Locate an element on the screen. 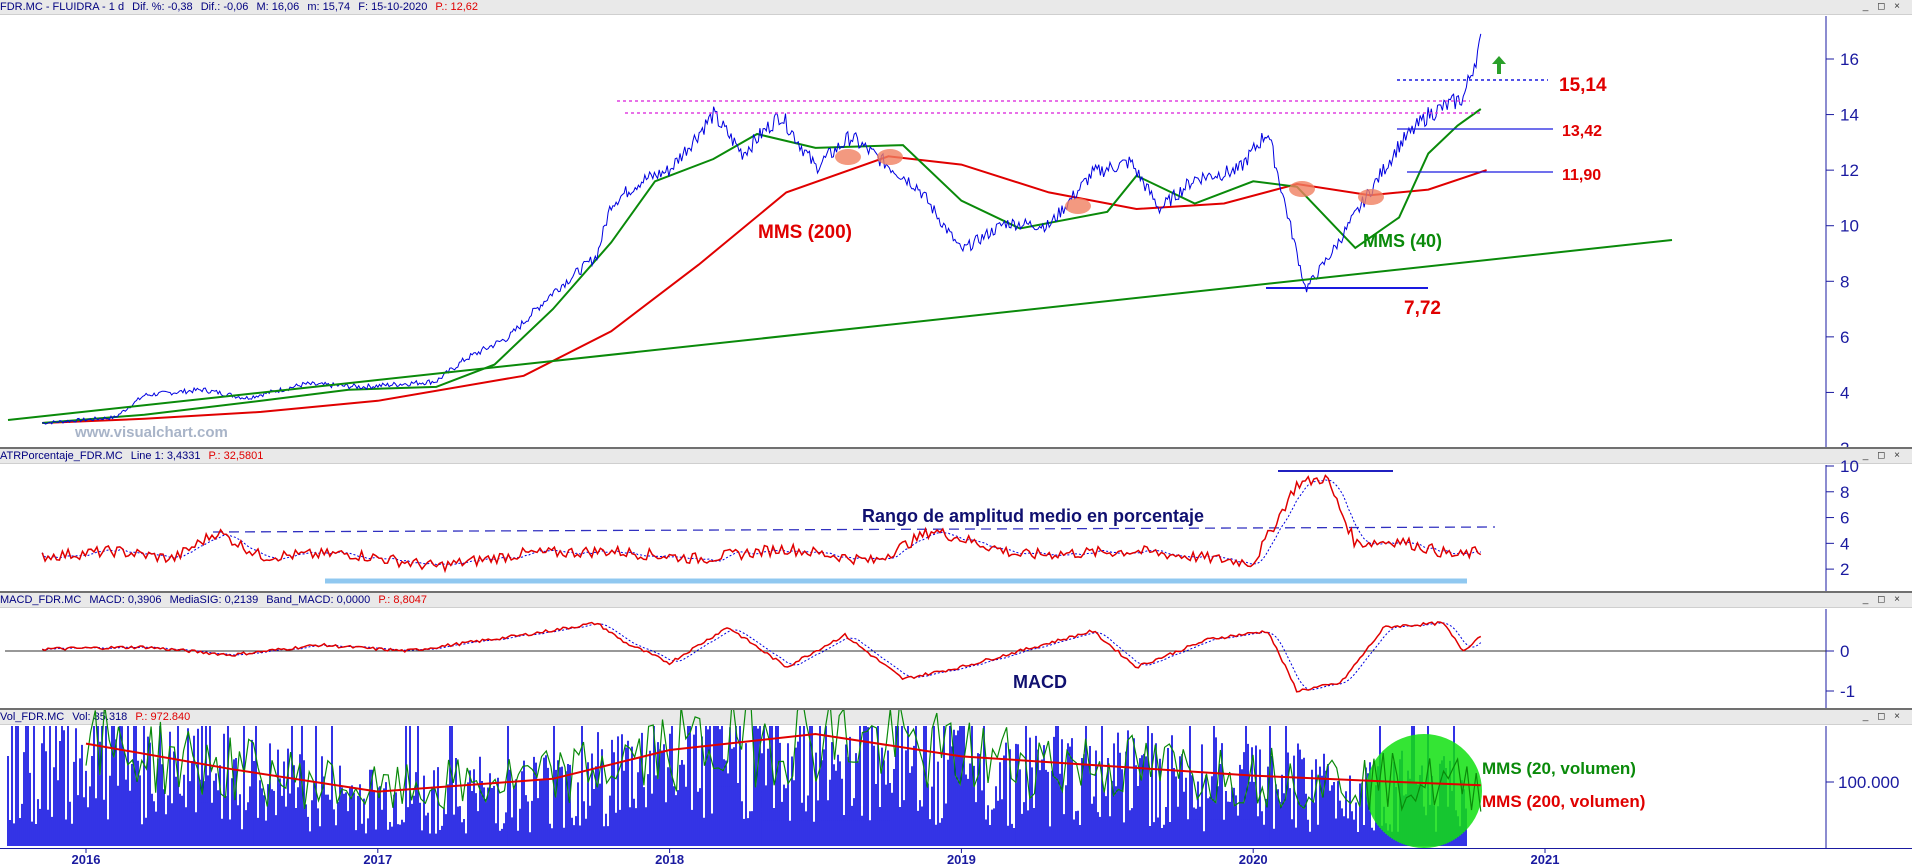  level-1514-label: 15,14 is located at coordinates (1583, 85).